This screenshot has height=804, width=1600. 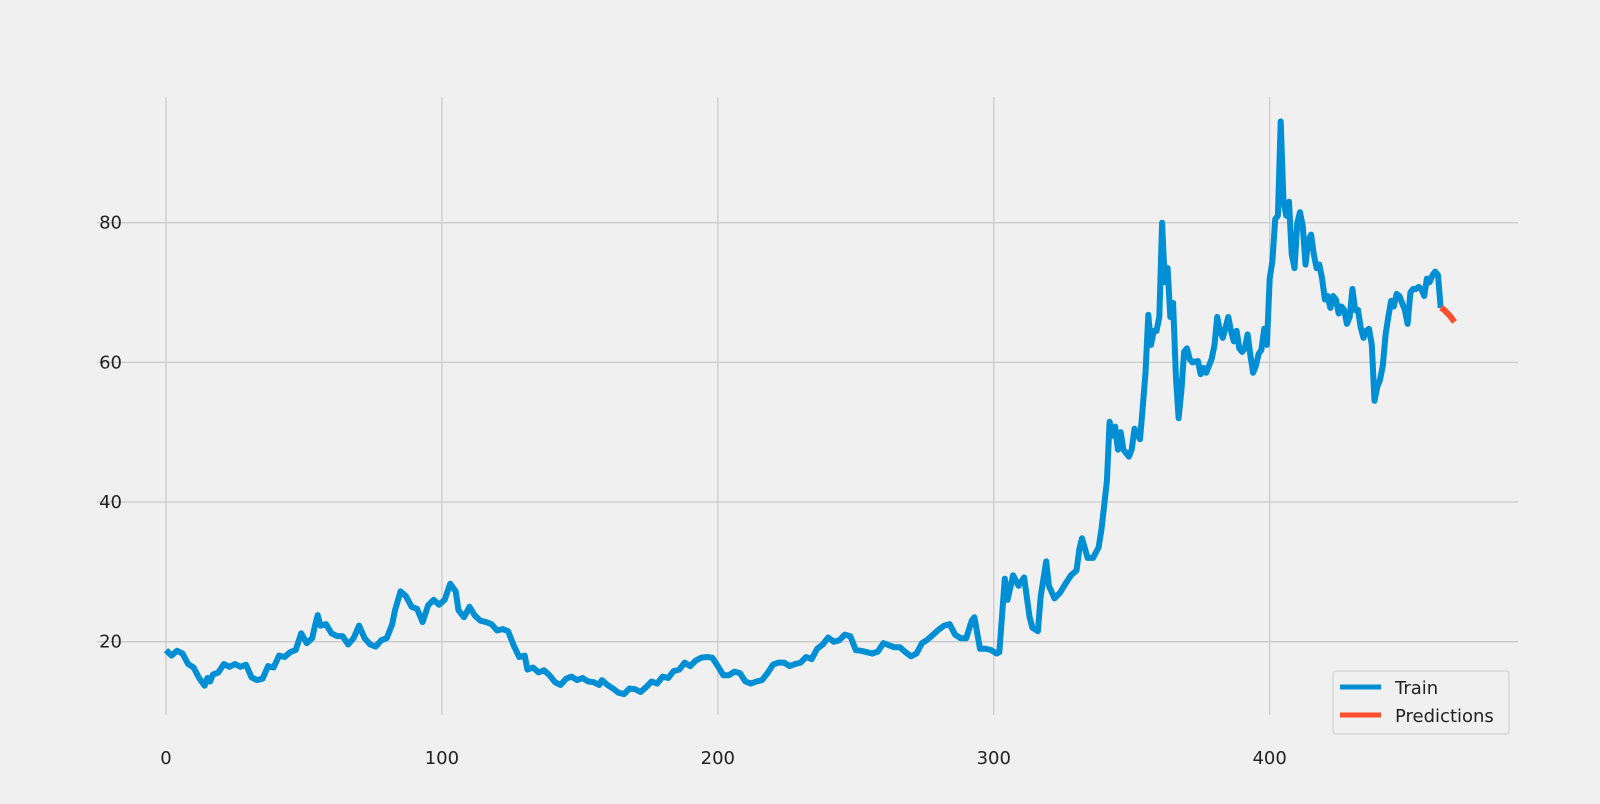 What do you see at coordinates (110, 642) in the screenshot?
I see `y-tick-label: 20` at bounding box center [110, 642].